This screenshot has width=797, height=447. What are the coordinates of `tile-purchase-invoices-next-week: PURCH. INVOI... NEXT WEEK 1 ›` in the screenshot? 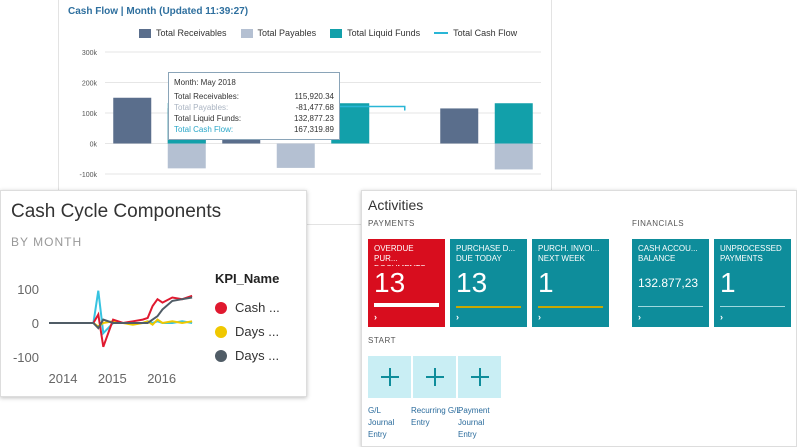 It's located at (570, 283).